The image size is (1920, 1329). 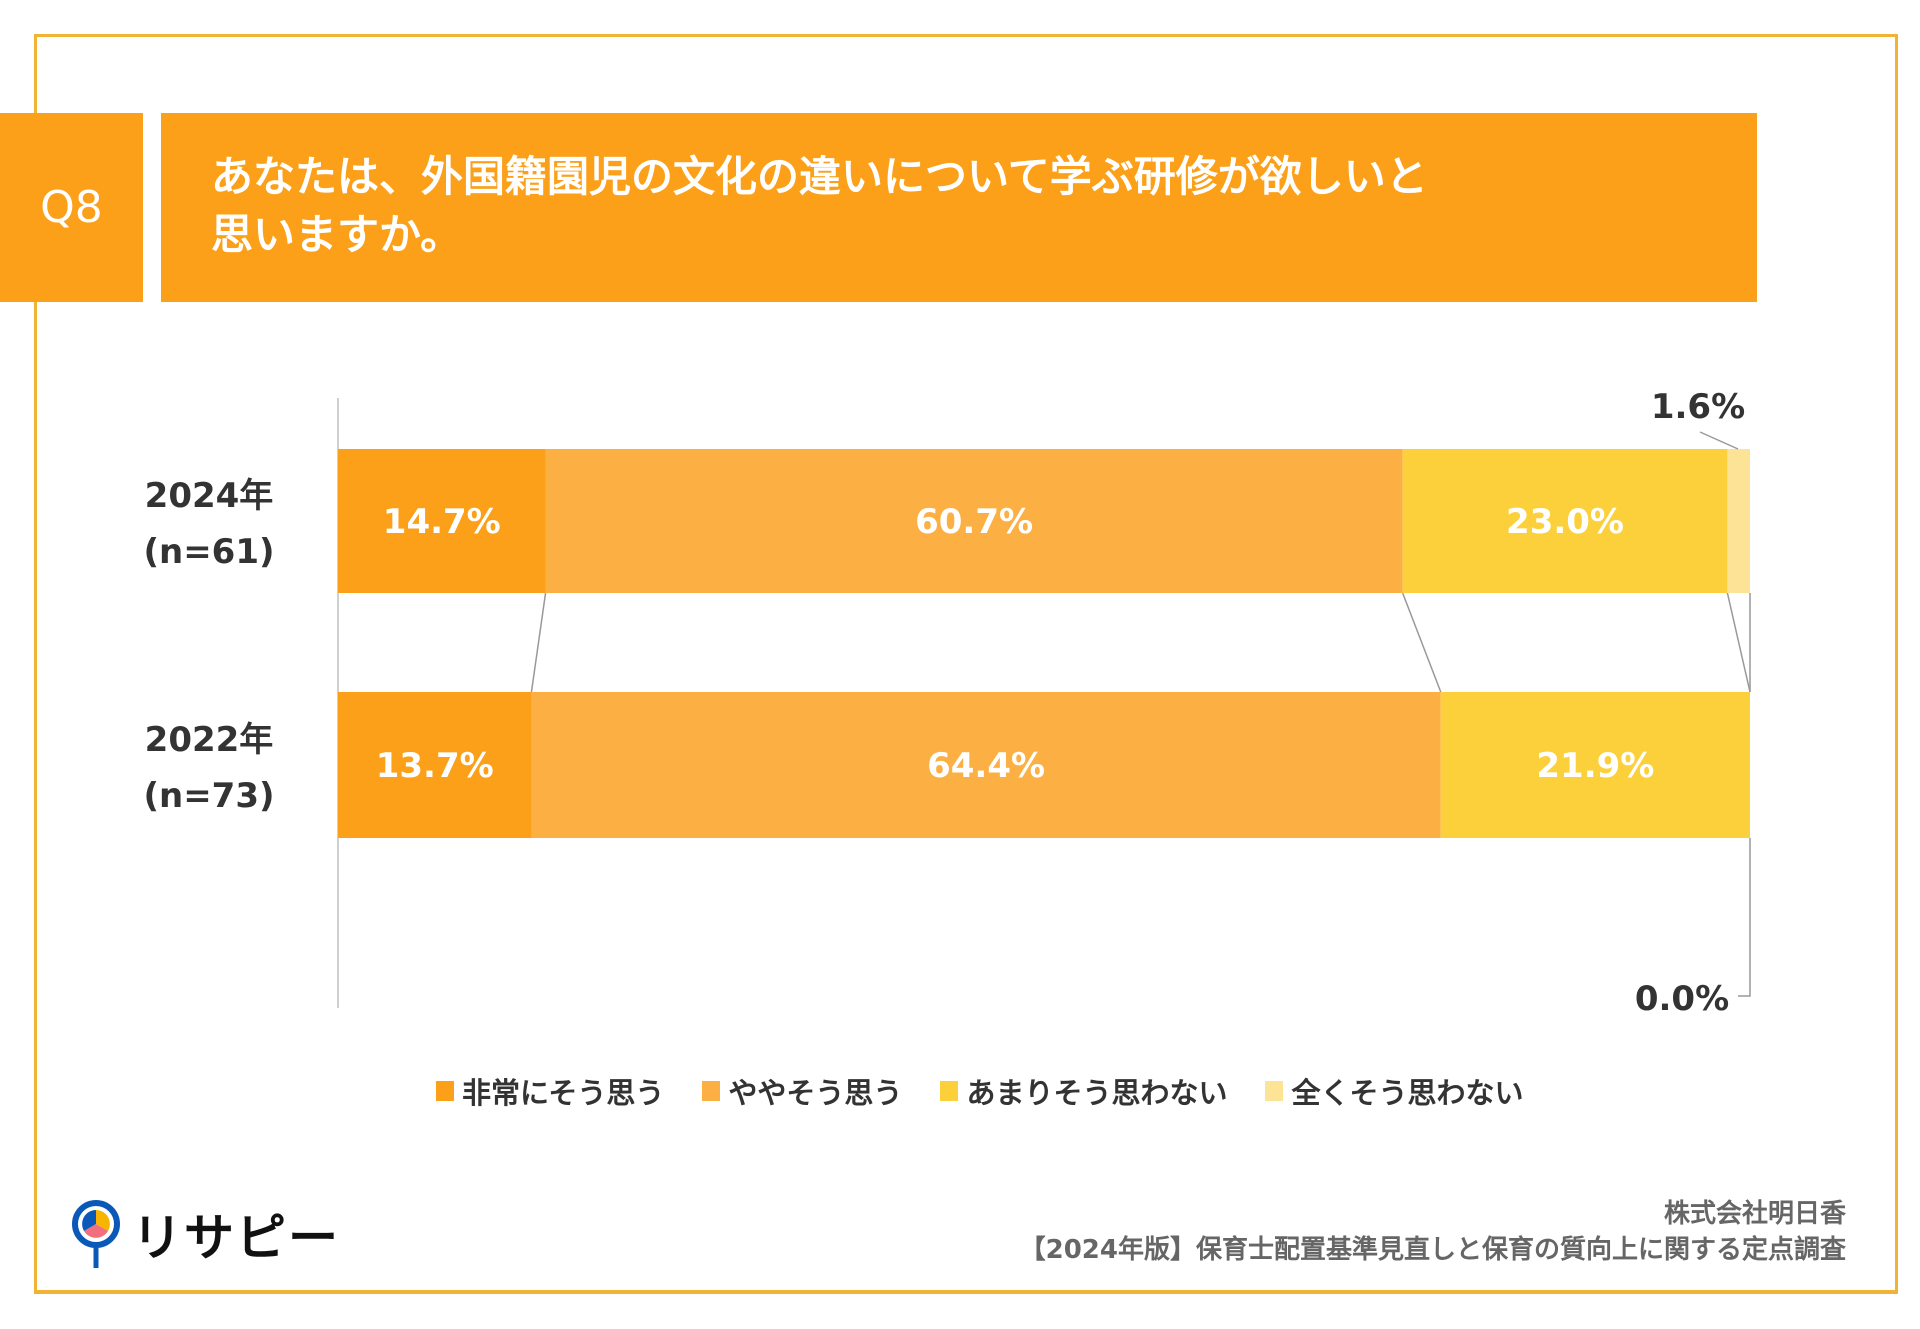 I want to click on data-label: 1.6%, so click(x=1698, y=407).